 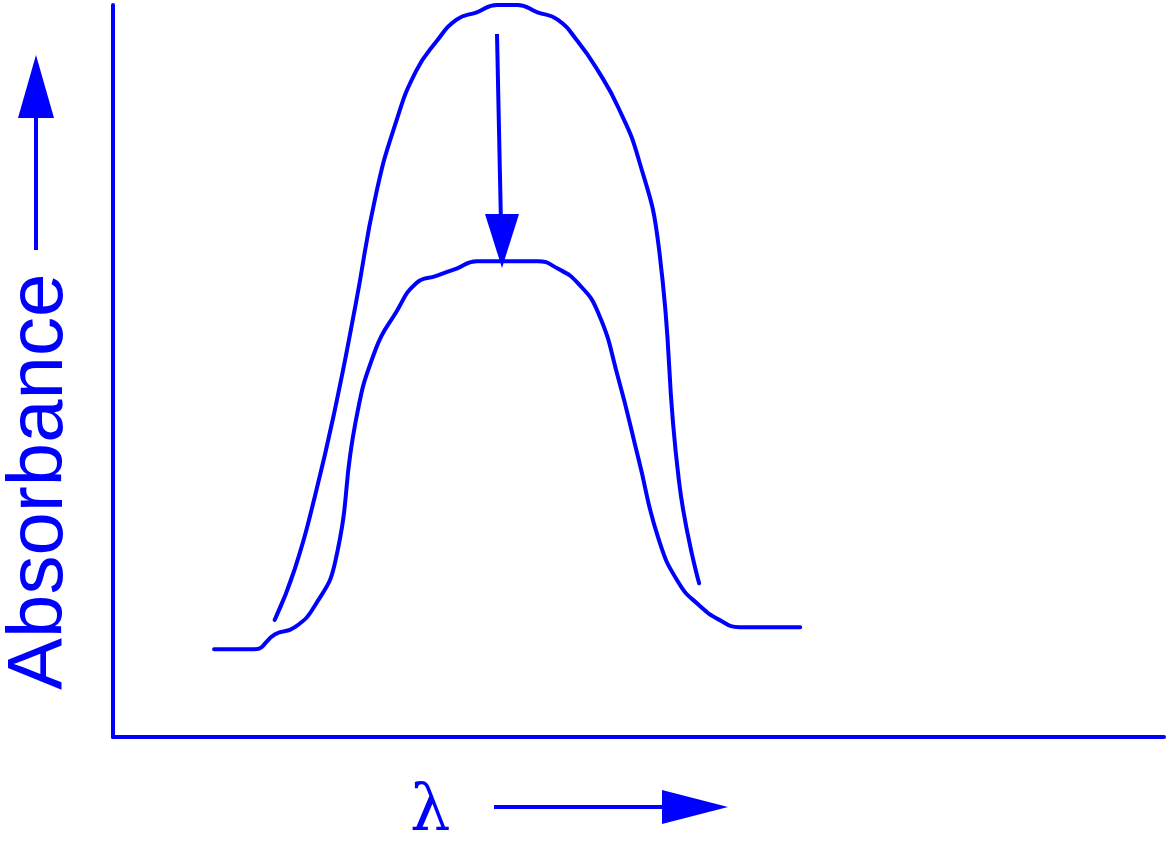 I want to click on y-axis-title: Absorbance, so click(x=39, y=481).